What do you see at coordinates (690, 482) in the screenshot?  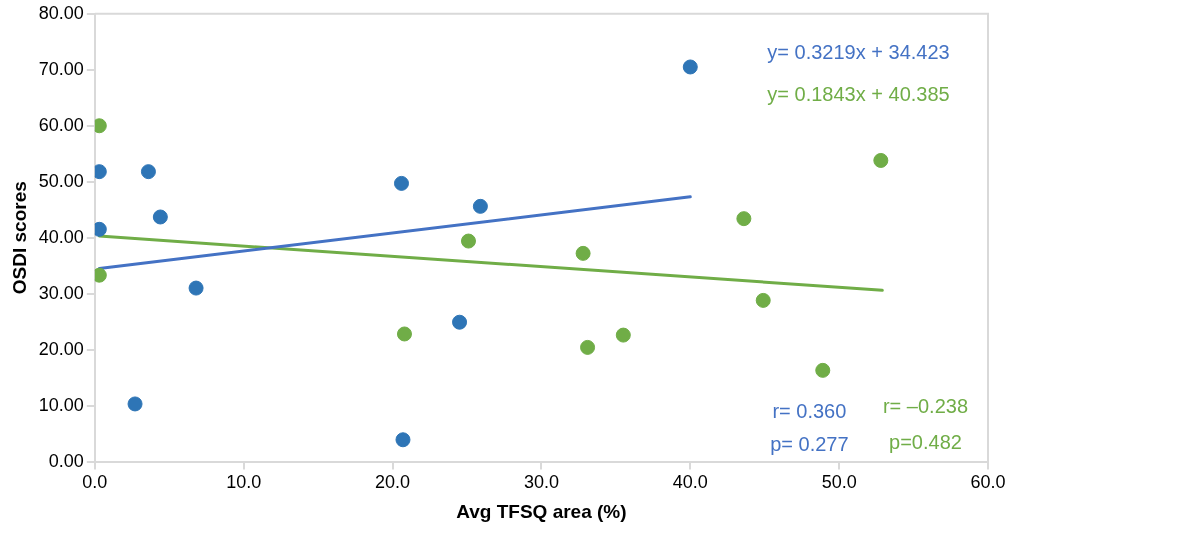 I see `x-tick-label: 40.0` at bounding box center [690, 482].